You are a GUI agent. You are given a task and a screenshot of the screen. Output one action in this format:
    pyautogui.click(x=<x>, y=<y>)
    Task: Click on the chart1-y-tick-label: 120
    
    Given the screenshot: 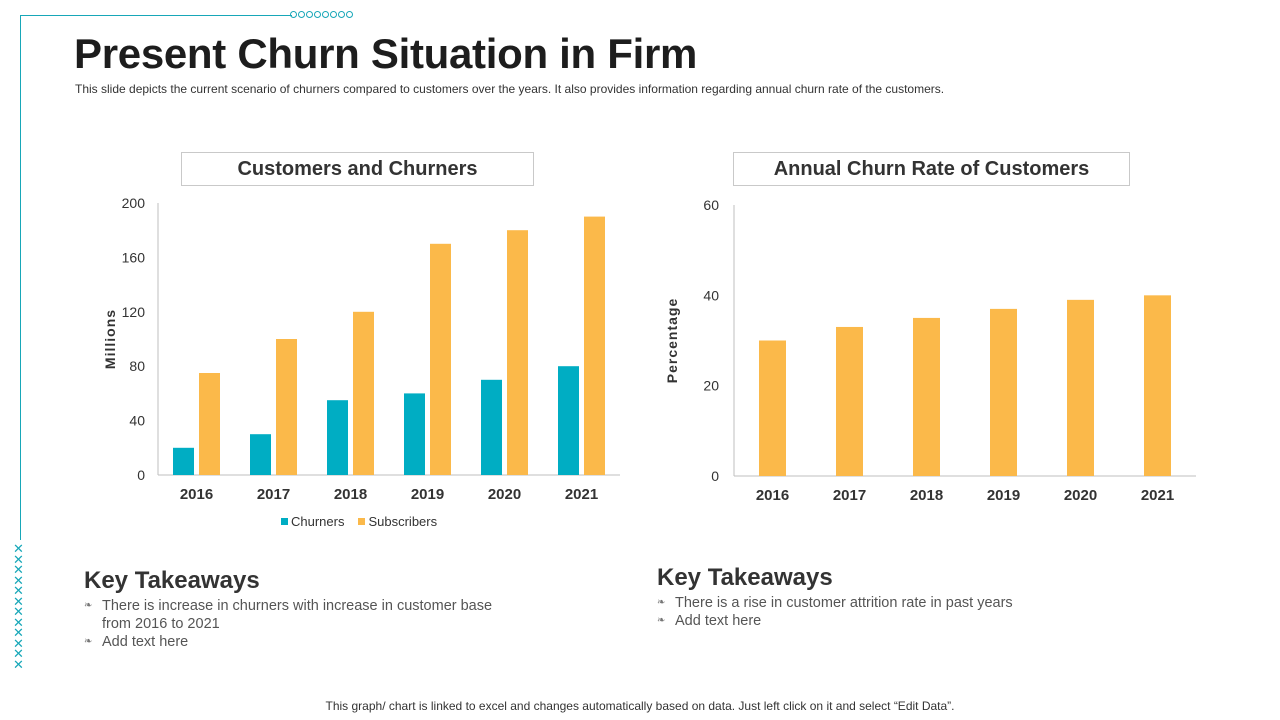 What is the action you would take?
    pyautogui.click(x=134, y=312)
    